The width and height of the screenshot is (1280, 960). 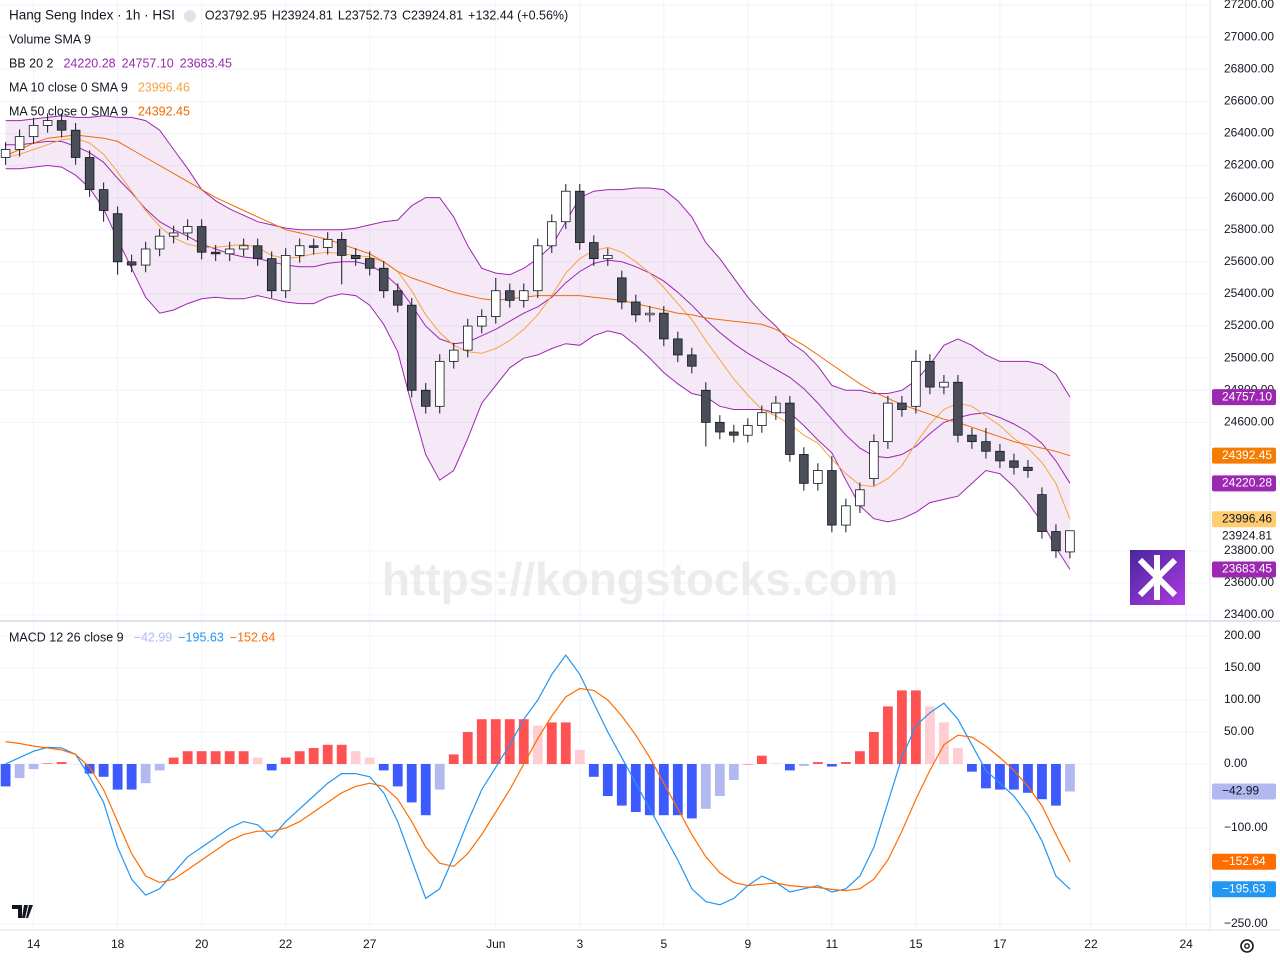 What do you see at coordinates (1249, 165) in the screenshot?
I see `y-tick-label: 26200.00` at bounding box center [1249, 165].